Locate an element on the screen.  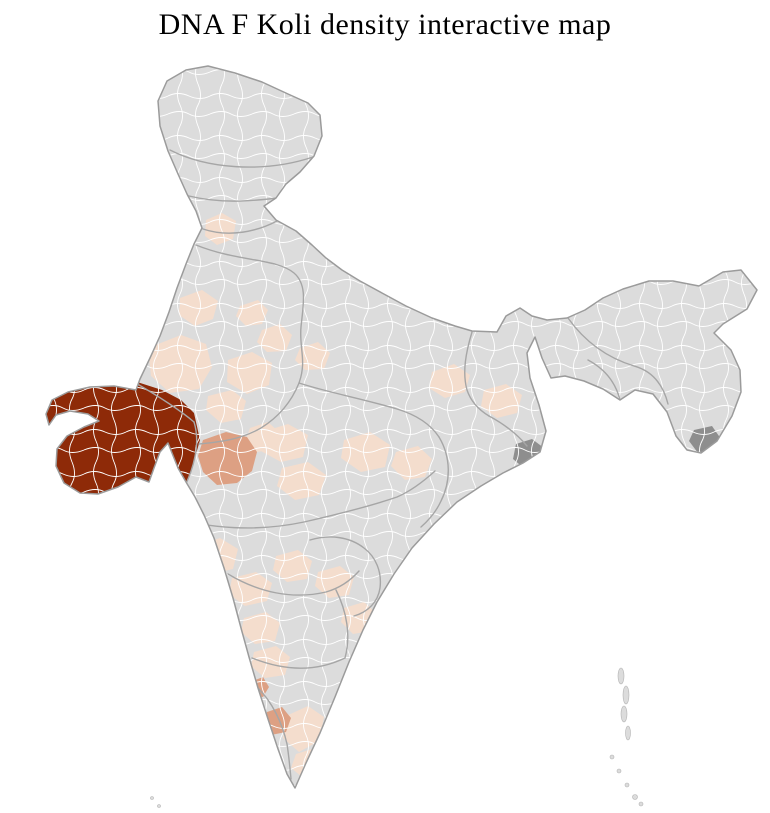
state-border-gujarat-north is located at coordinates (164, 402).